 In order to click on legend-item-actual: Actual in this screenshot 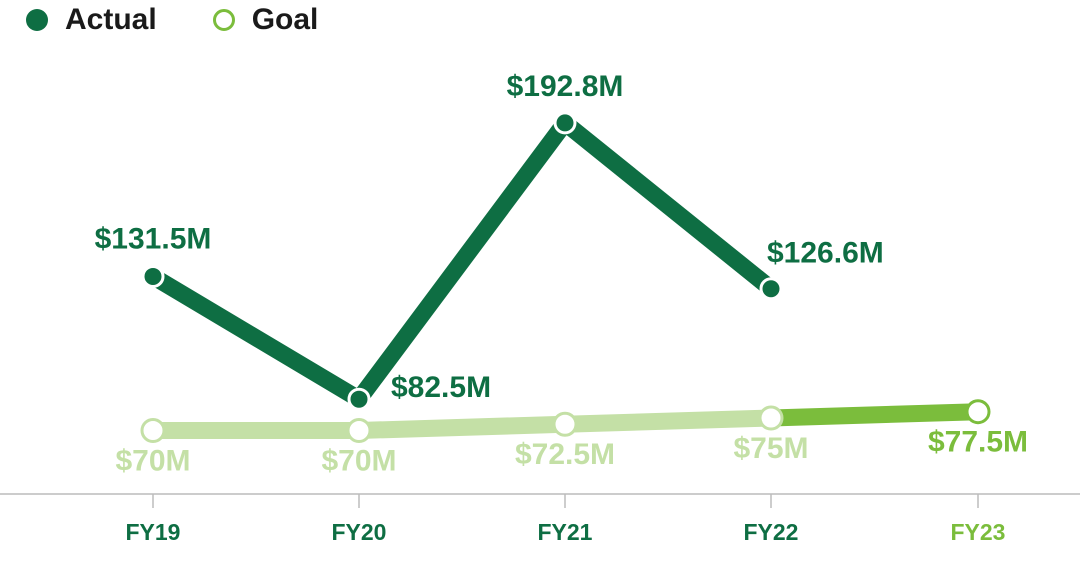, I will do `click(91, 20)`.